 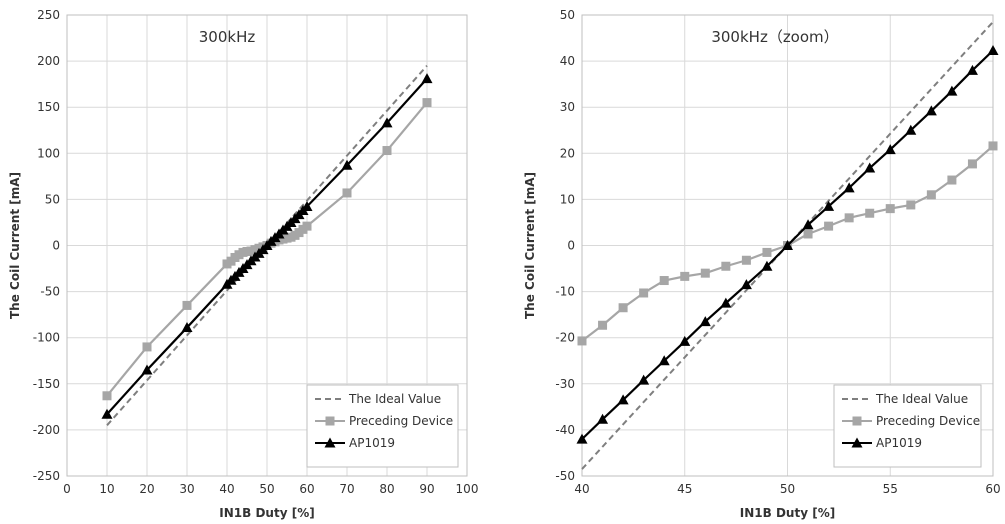 I want to click on y-tick-label: 10, so click(x=567, y=199).